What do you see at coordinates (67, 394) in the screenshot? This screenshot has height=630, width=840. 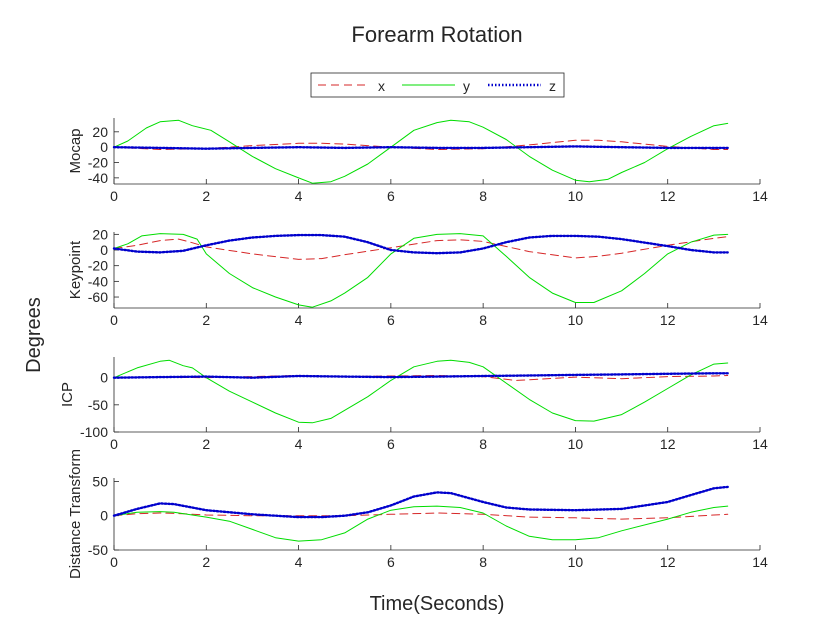 I see `subplot-ylabel: ICP` at bounding box center [67, 394].